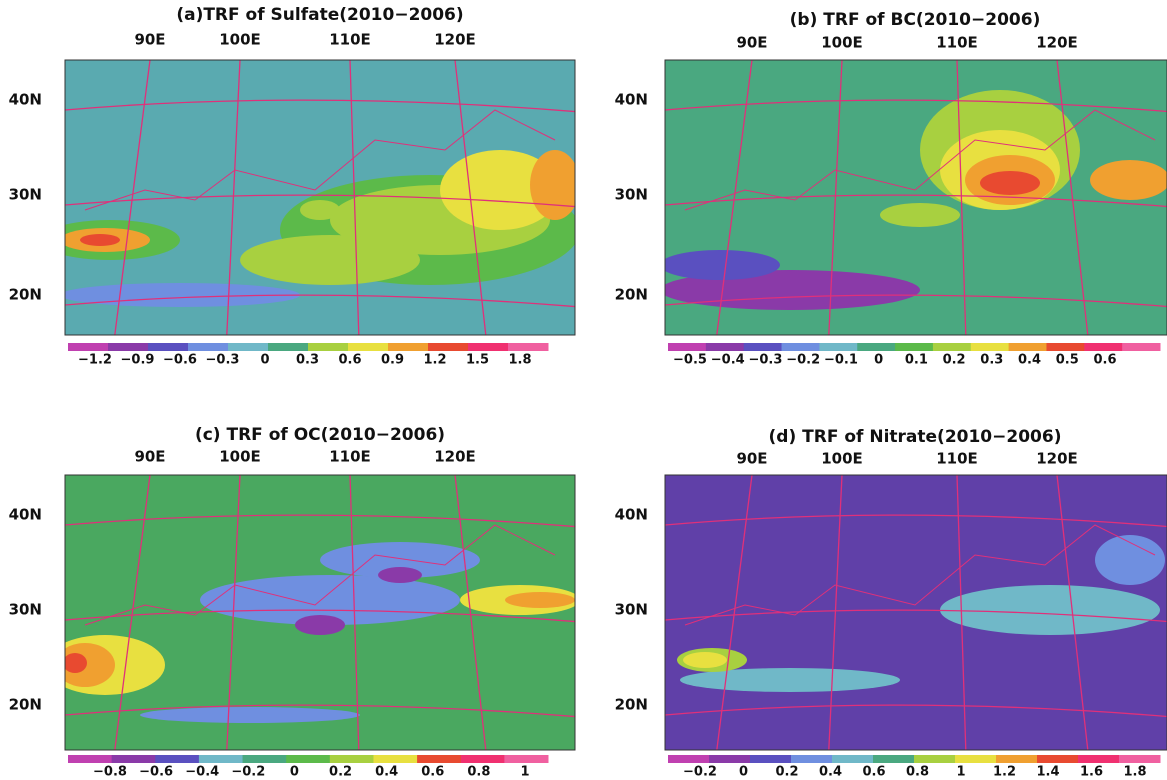 Image resolution: width=1167 pixels, height=780 pixels. Describe the element at coordinates (915, 437) in the screenshot. I see `panel-title: (d) TRF of Nitrate(2010−2006)` at that location.